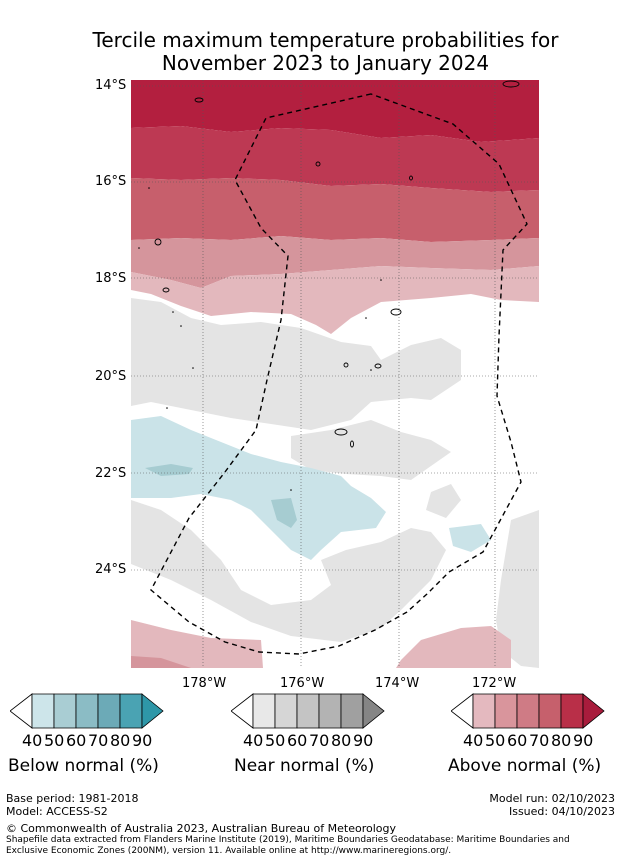 The image size is (621, 862). I want to click on model-run: Model run: 02/10/2023, so click(552, 798).